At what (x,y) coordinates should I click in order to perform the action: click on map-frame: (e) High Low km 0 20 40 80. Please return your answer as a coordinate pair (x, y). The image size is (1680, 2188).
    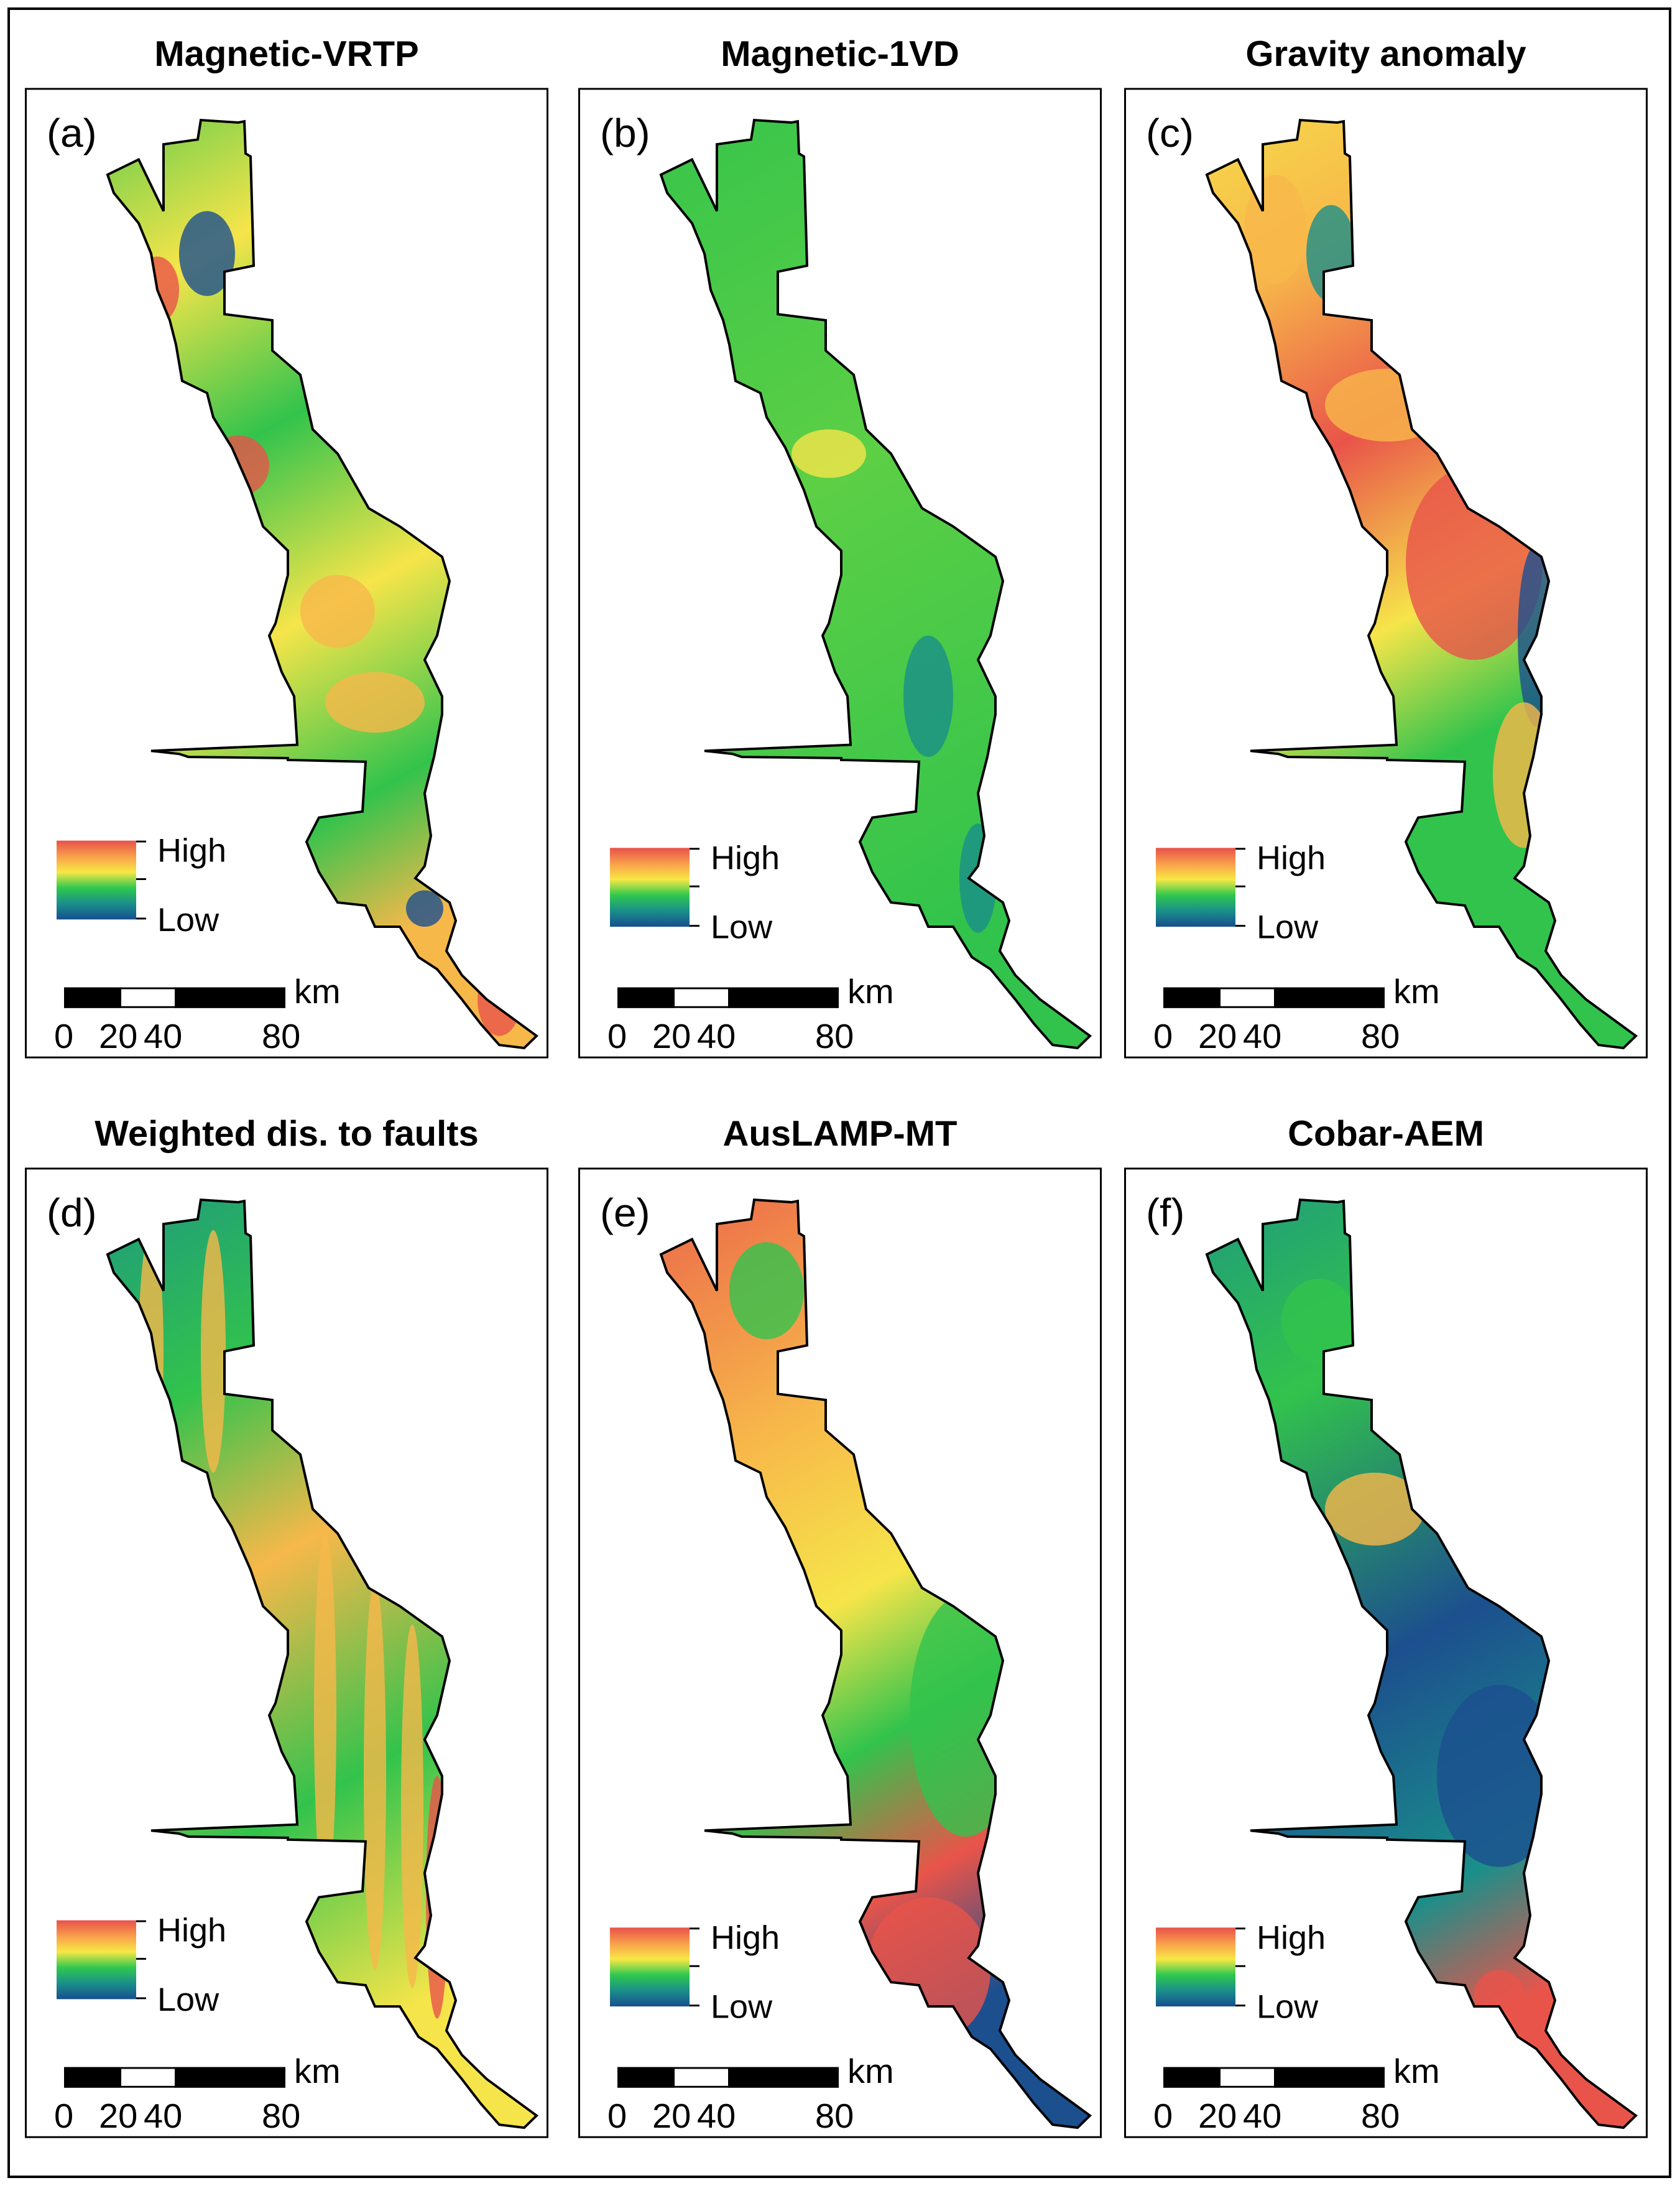
    Looking at the image, I should click on (840, 1653).